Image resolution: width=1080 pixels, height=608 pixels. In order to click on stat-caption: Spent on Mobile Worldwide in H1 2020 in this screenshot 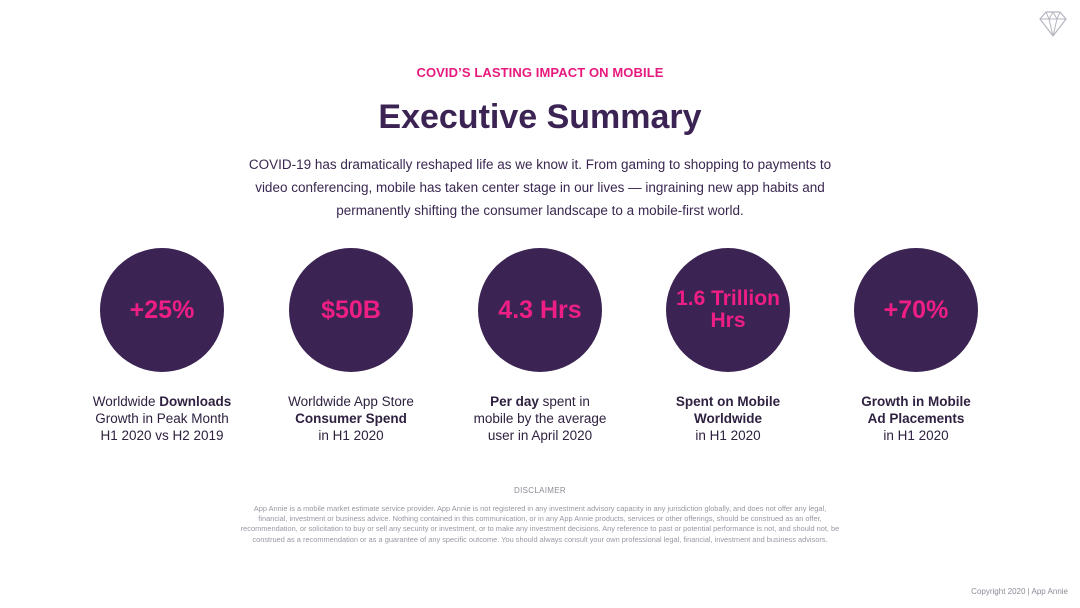, I will do `click(728, 418)`.